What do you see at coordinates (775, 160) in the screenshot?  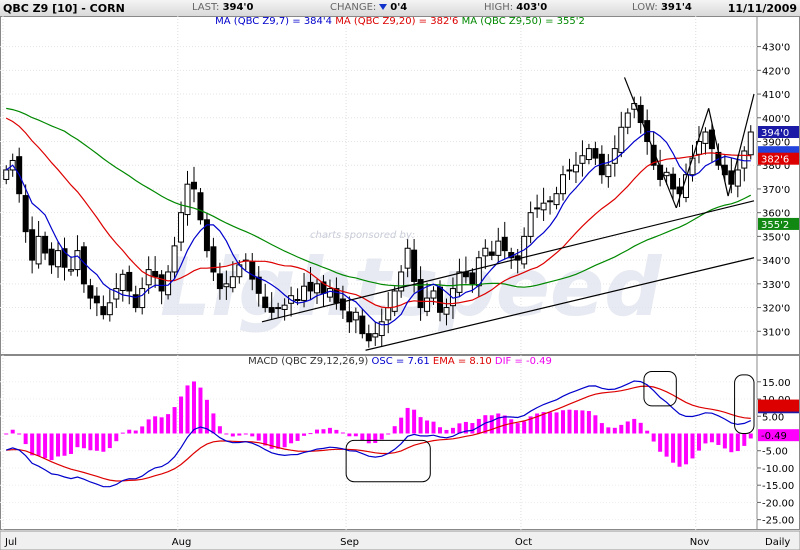 I see `price-badge-label: 382'6` at bounding box center [775, 160].